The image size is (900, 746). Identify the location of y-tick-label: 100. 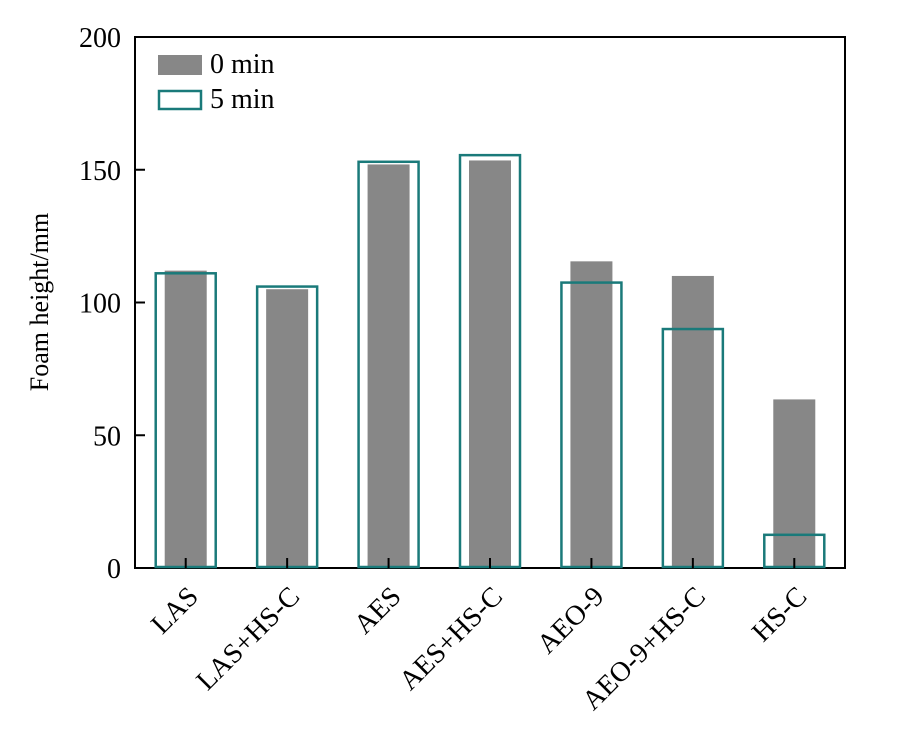
(100, 304).